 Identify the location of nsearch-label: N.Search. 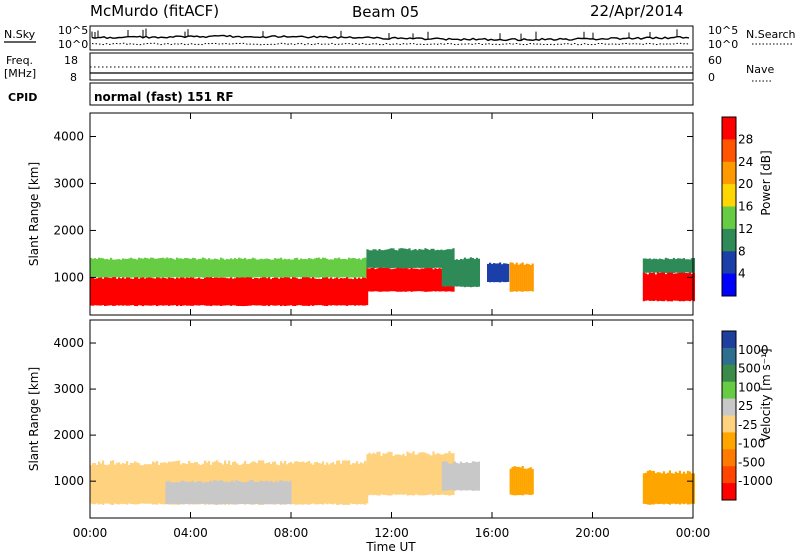
(771, 34).